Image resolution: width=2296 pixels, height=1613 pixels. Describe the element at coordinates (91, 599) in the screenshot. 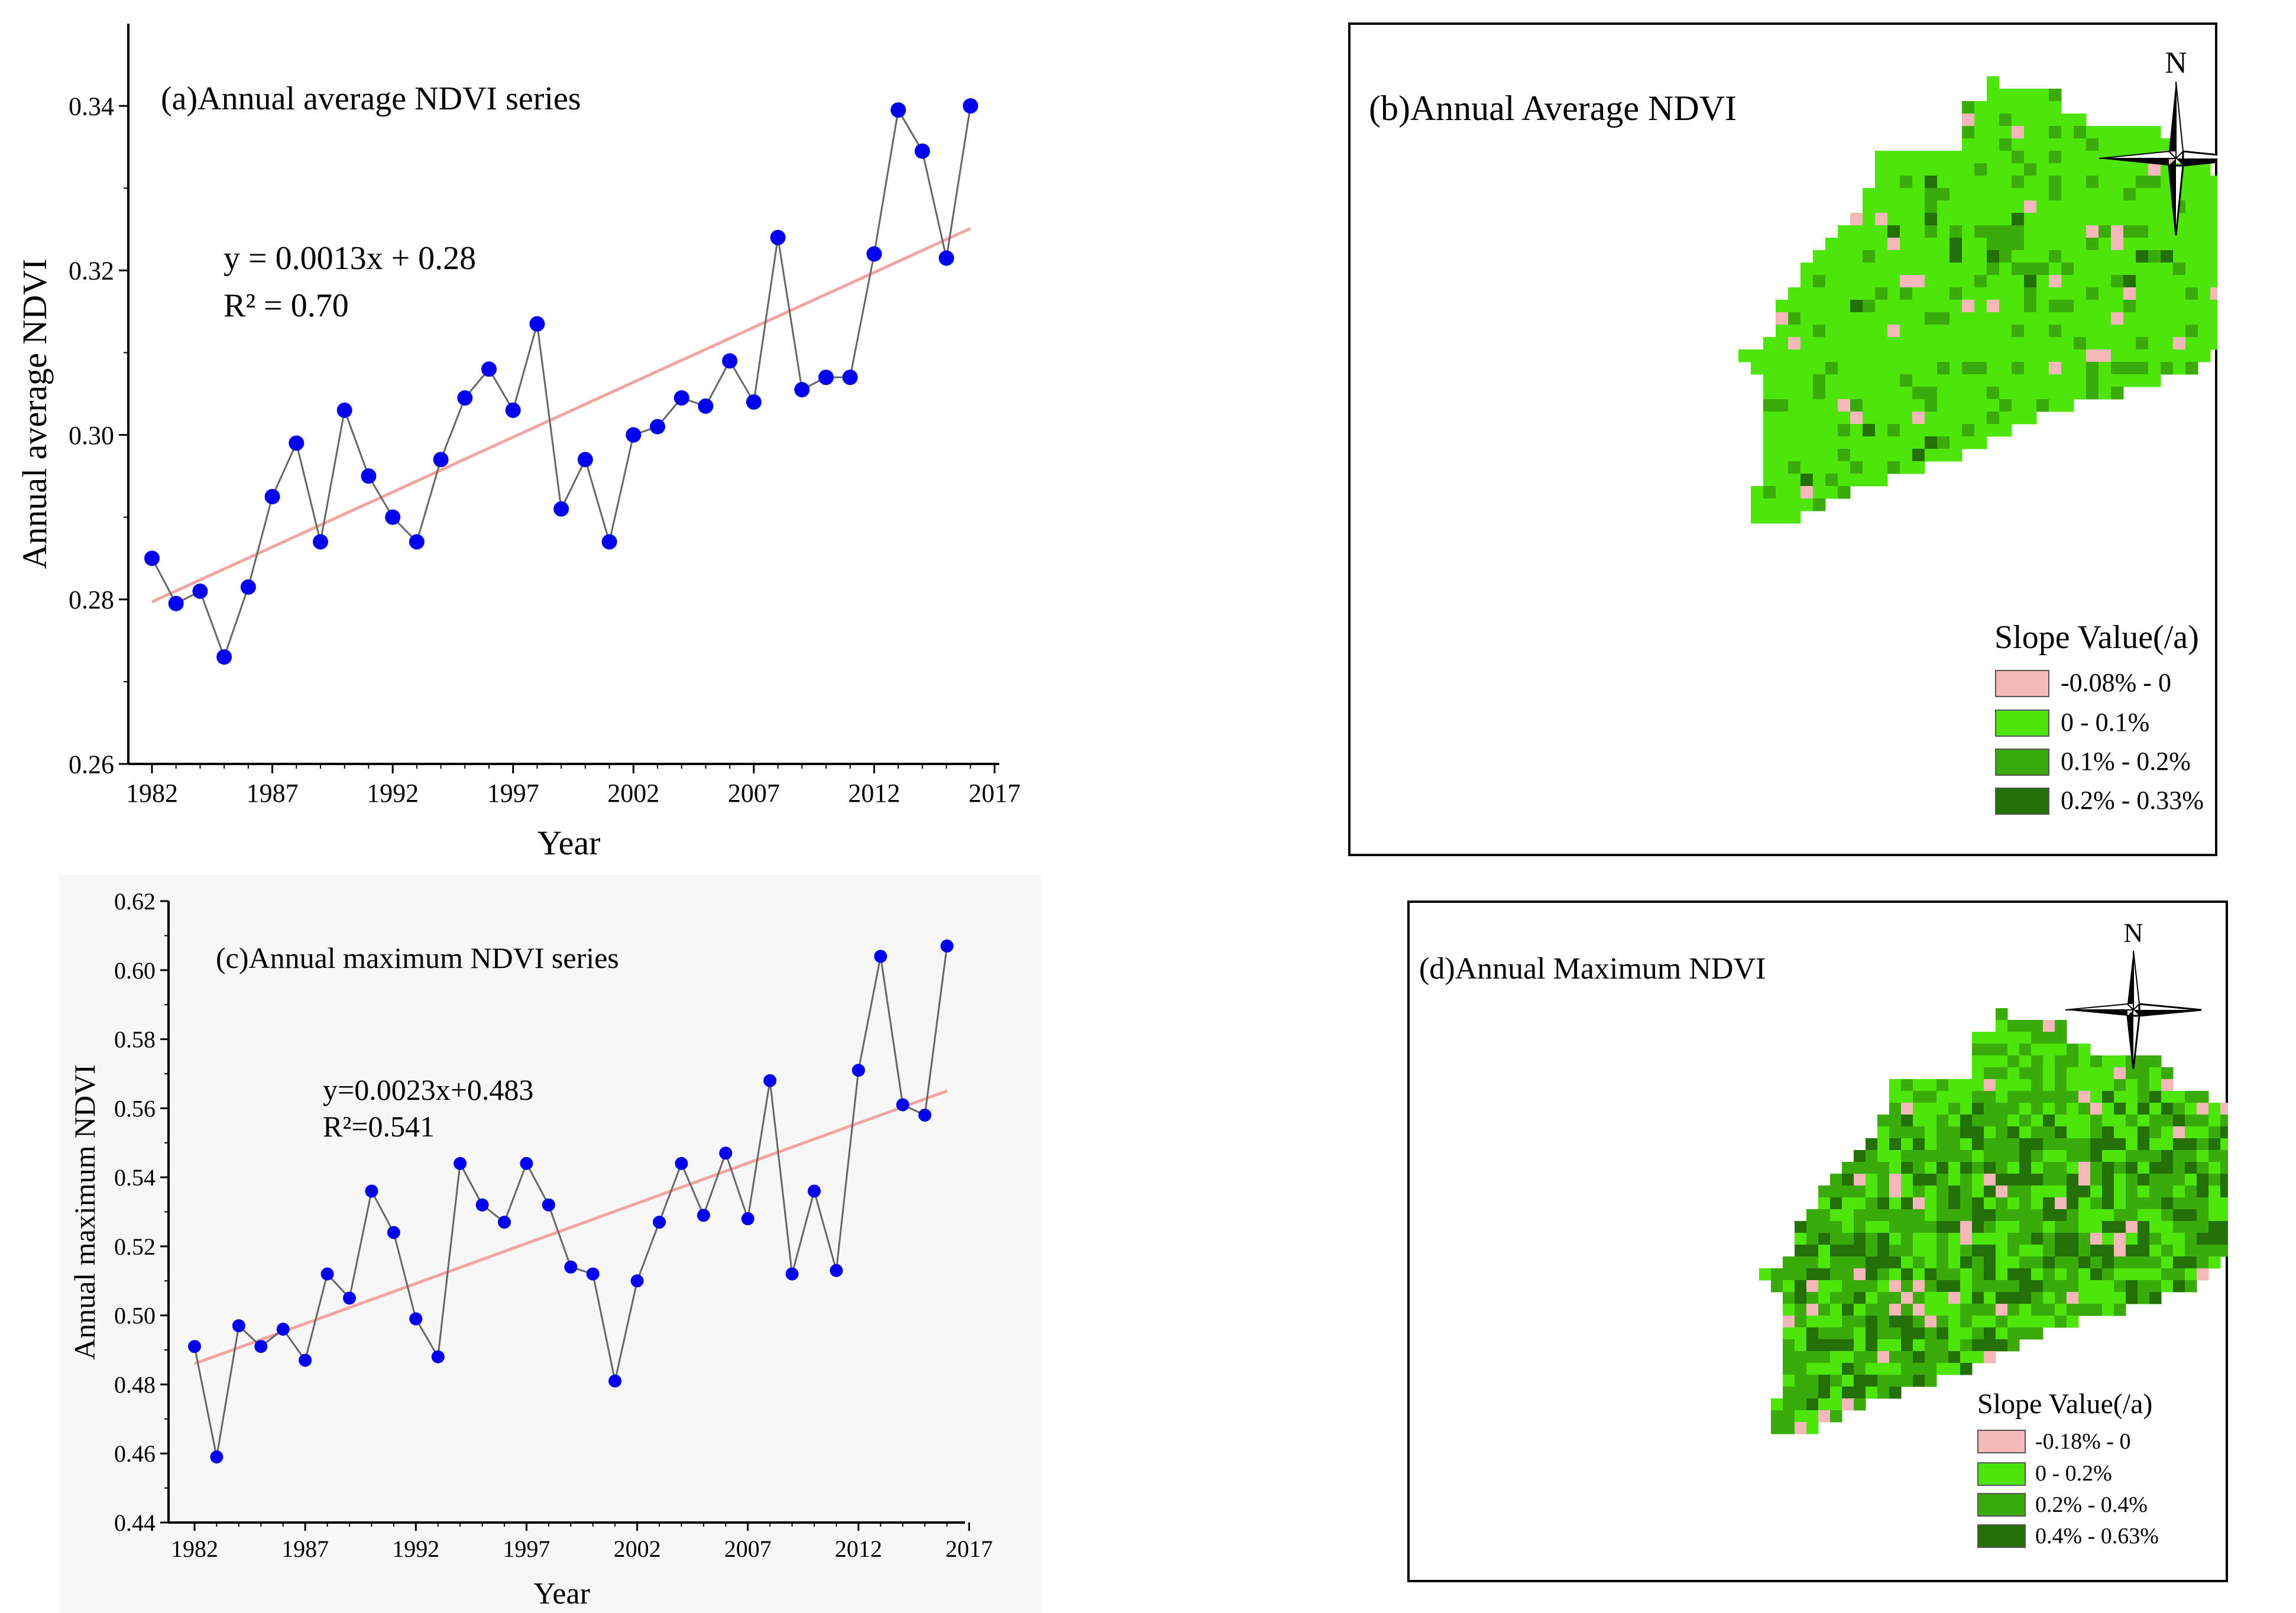

I see `y-tick-label: 0.28` at that location.